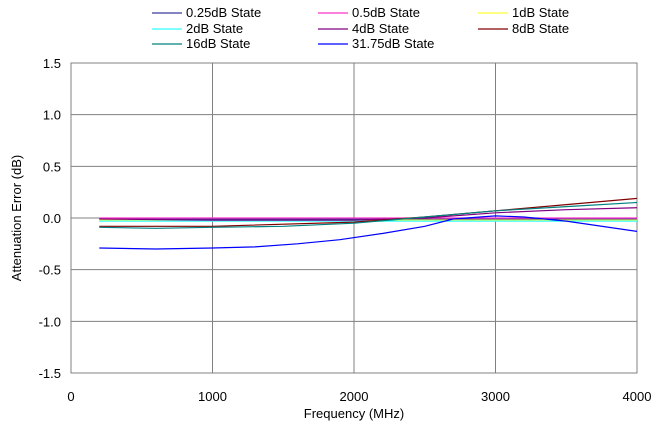  I want to click on legend-entry: 0.5dB State, so click(369, 12).